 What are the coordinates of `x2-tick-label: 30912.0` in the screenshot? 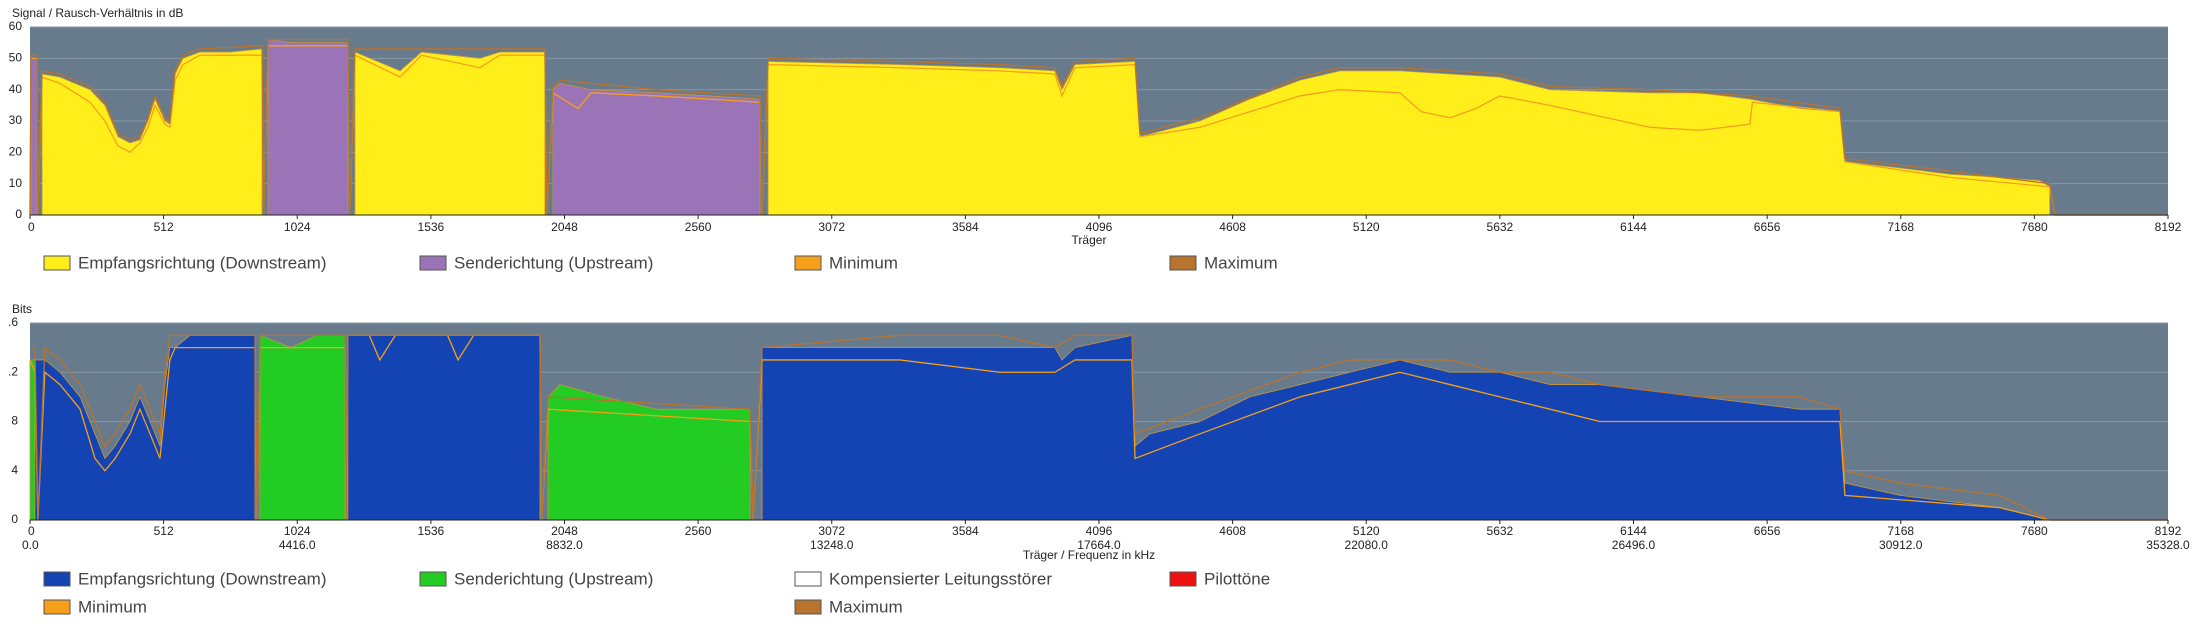 It's located at (1901, 545).